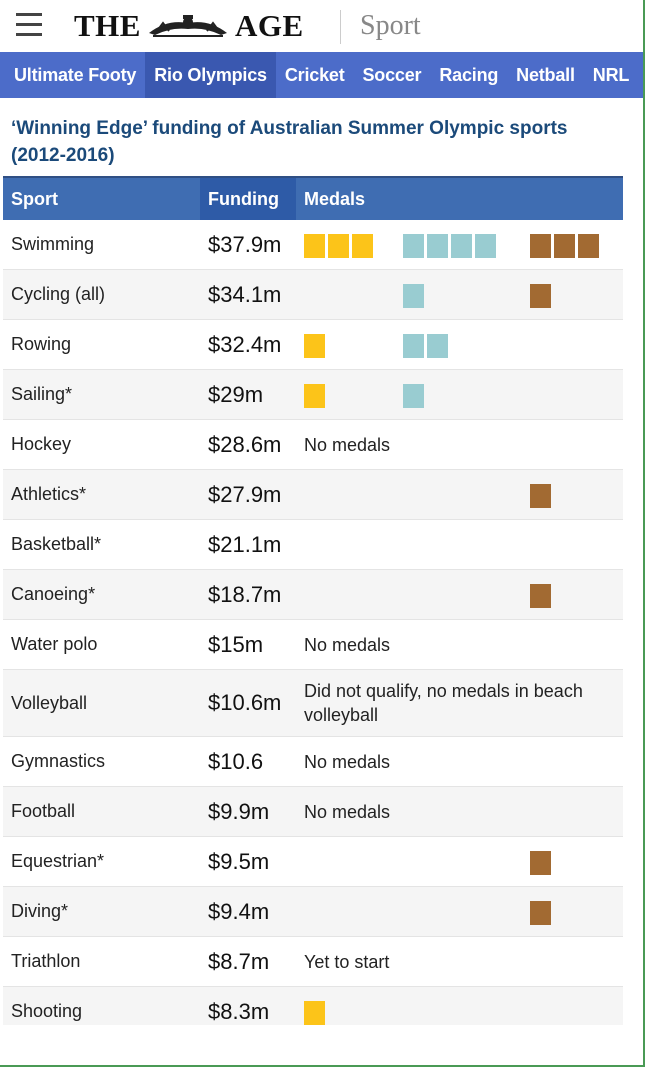 This screenshot has width=645, height=1067. Describe the element at coordinates (314, 74) in the screenshot. I see `nav-item-cricket: Cricket` at that location.